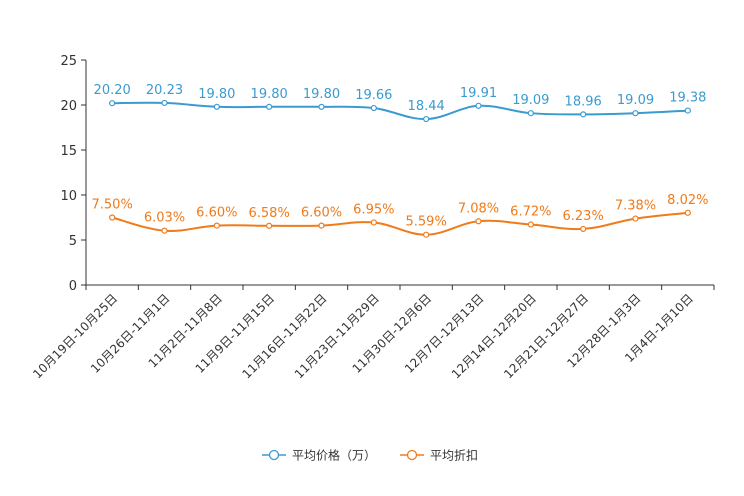  What do you see at coordinates (334, 455) in the screenshot?
I see `legend-label: 平均价格（万）` at bounding box center [334, 455].